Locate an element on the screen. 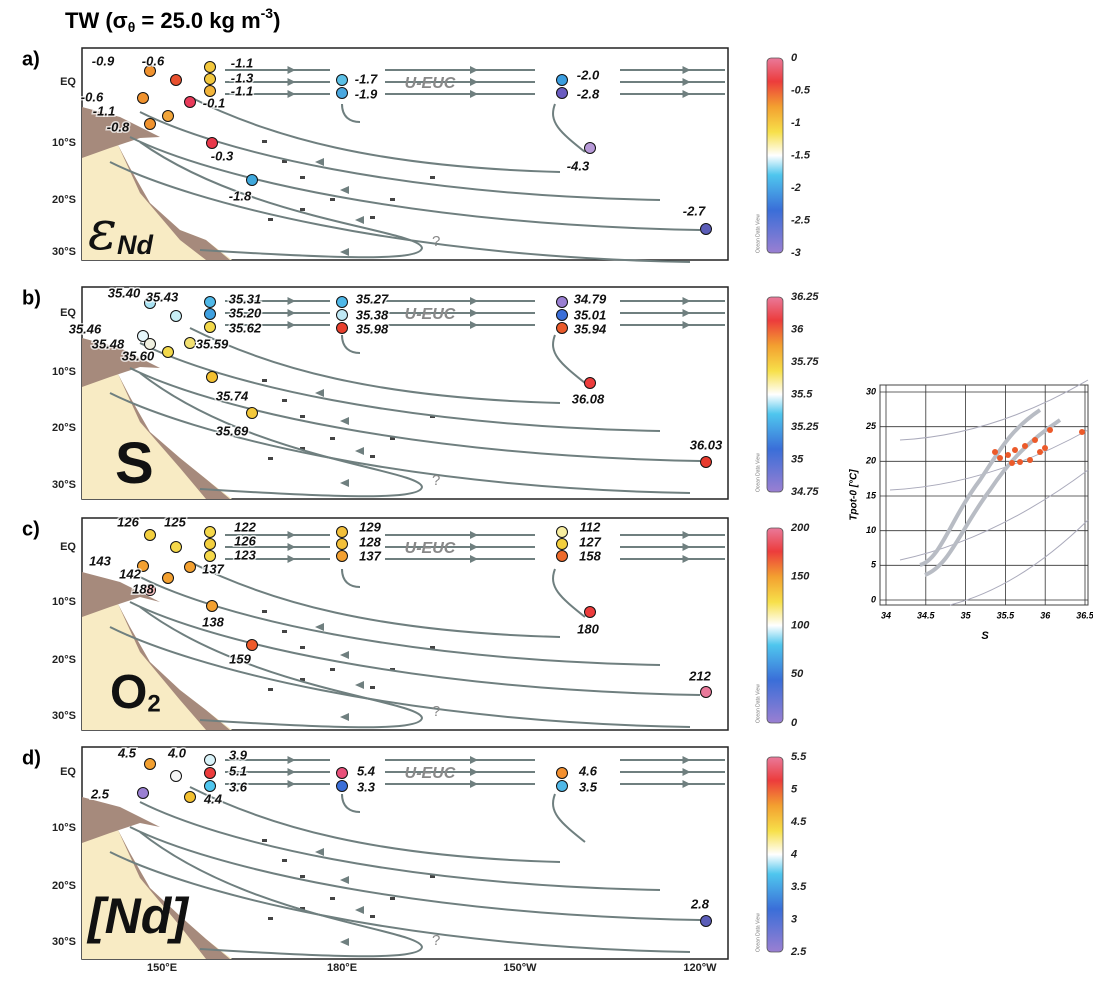  station-value: 35.31 is located at coordinates (245, 298).